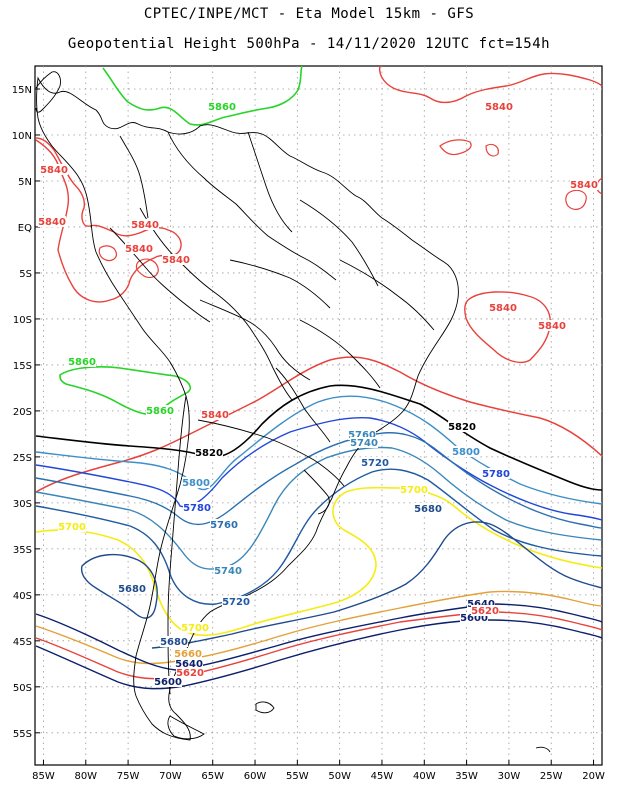 This screenshot has width=618, height=800. I want to click on contour-5840-northwest, so click(108, 220).